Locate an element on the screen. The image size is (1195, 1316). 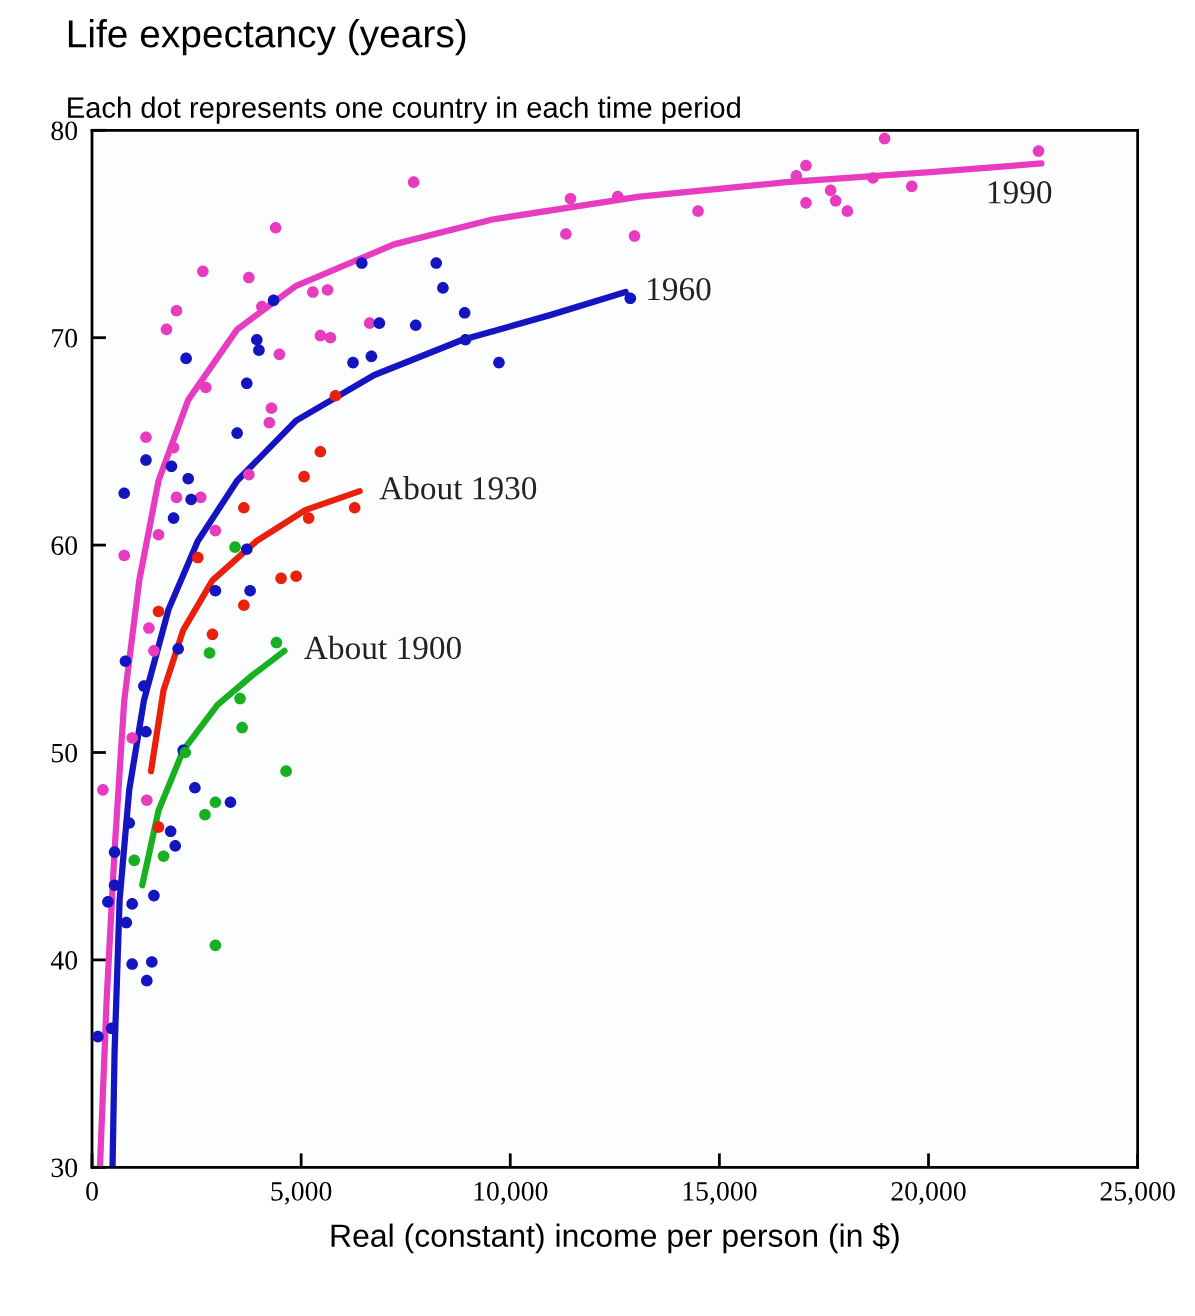
series-label: About 1900 is located at coordinates (382, 647).